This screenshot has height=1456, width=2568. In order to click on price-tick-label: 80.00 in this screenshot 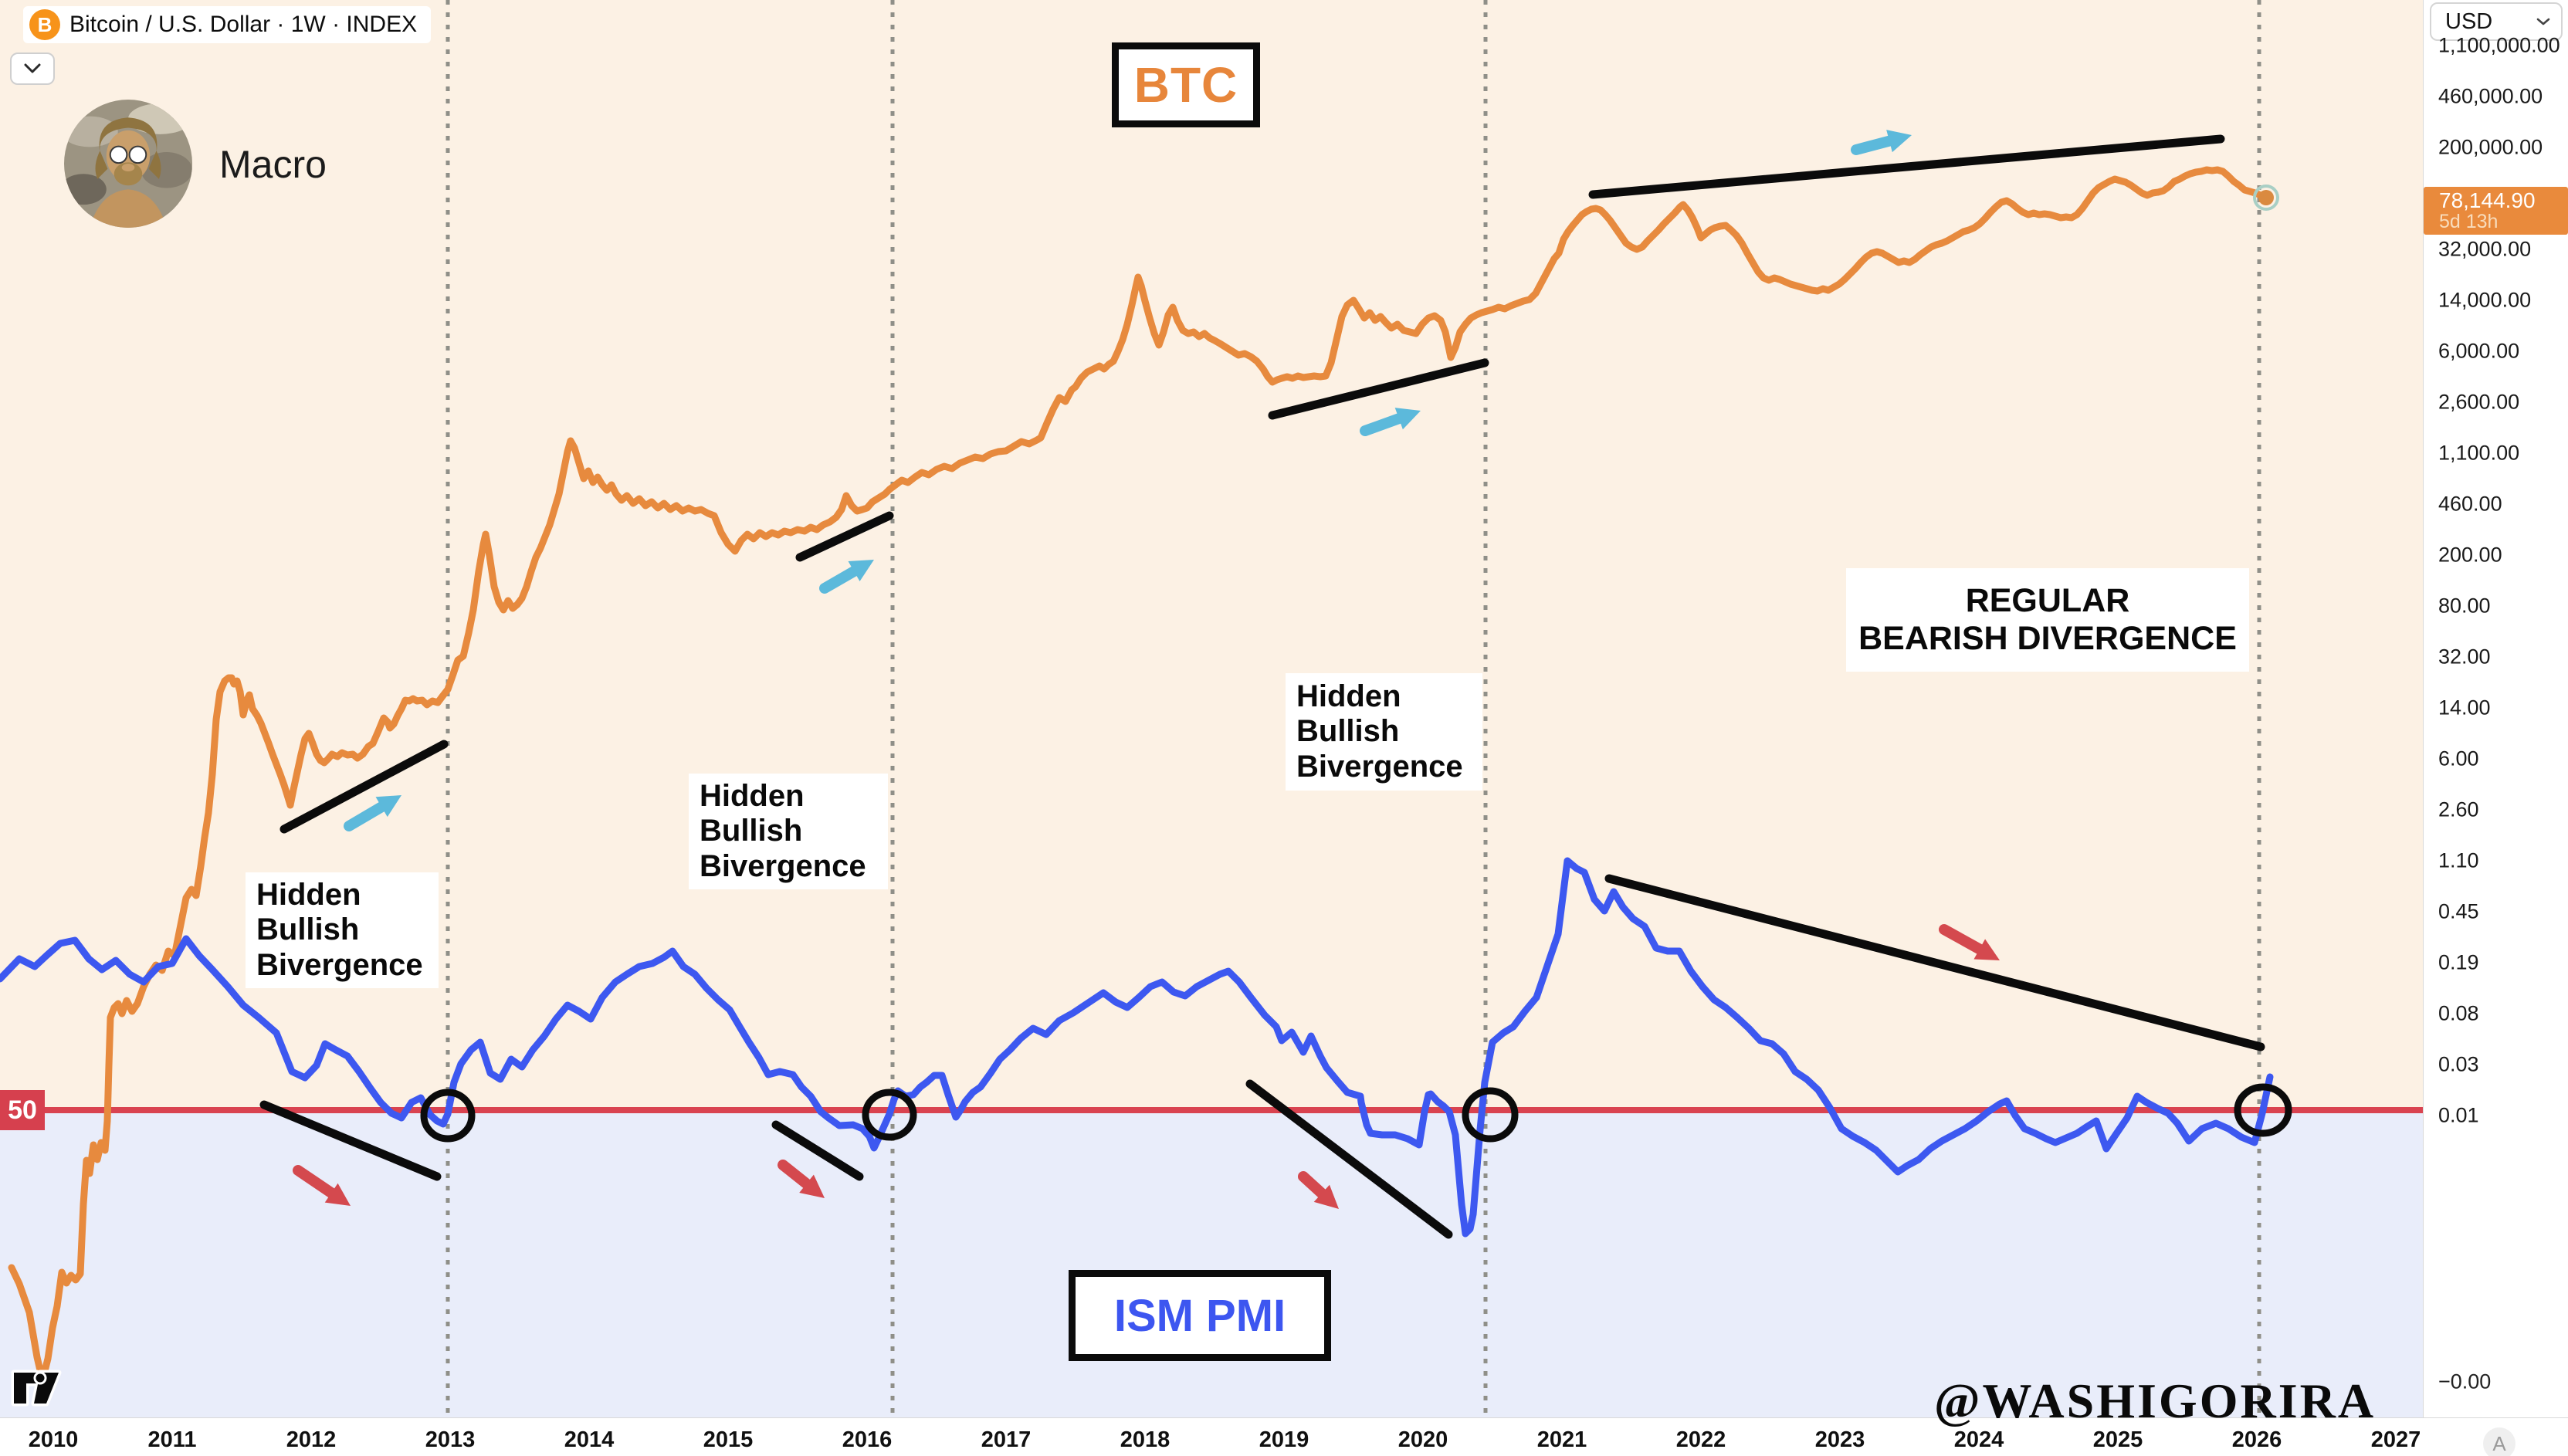, I will do `click(2464, 606)`.